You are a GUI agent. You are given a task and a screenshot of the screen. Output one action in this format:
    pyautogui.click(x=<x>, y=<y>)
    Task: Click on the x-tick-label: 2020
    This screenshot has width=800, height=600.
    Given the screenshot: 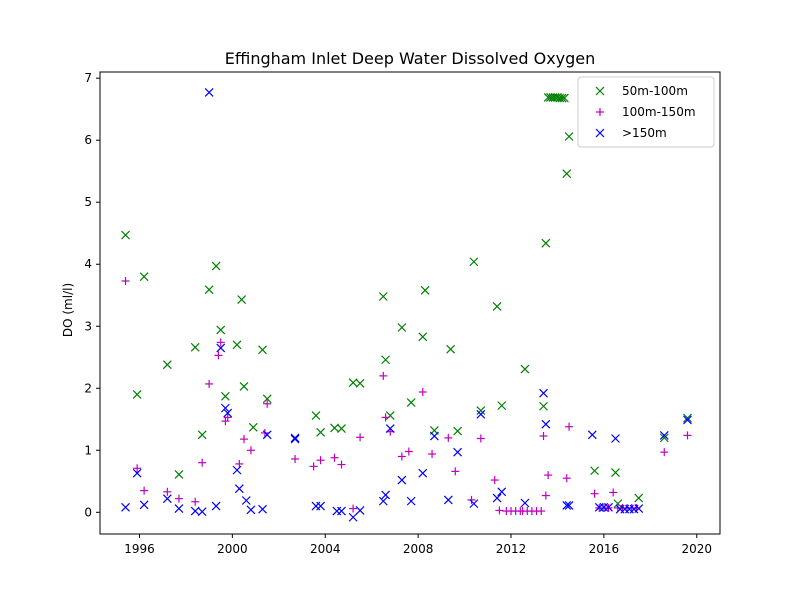 What is the action you would take?
    pyautogui.click(x=697, y=549)
    